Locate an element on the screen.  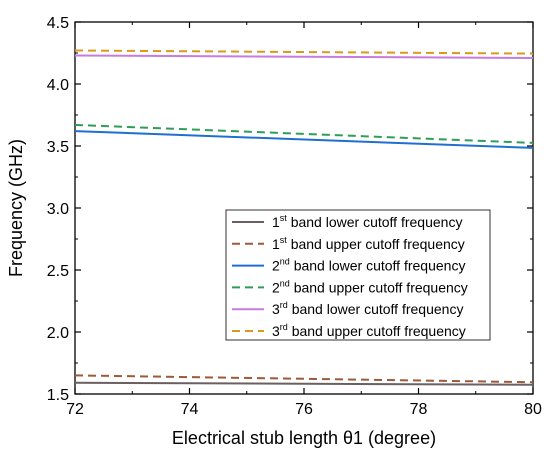
legend-entry-3: 2nd band lower cutoff frequency is located at coordinates (368, 265).